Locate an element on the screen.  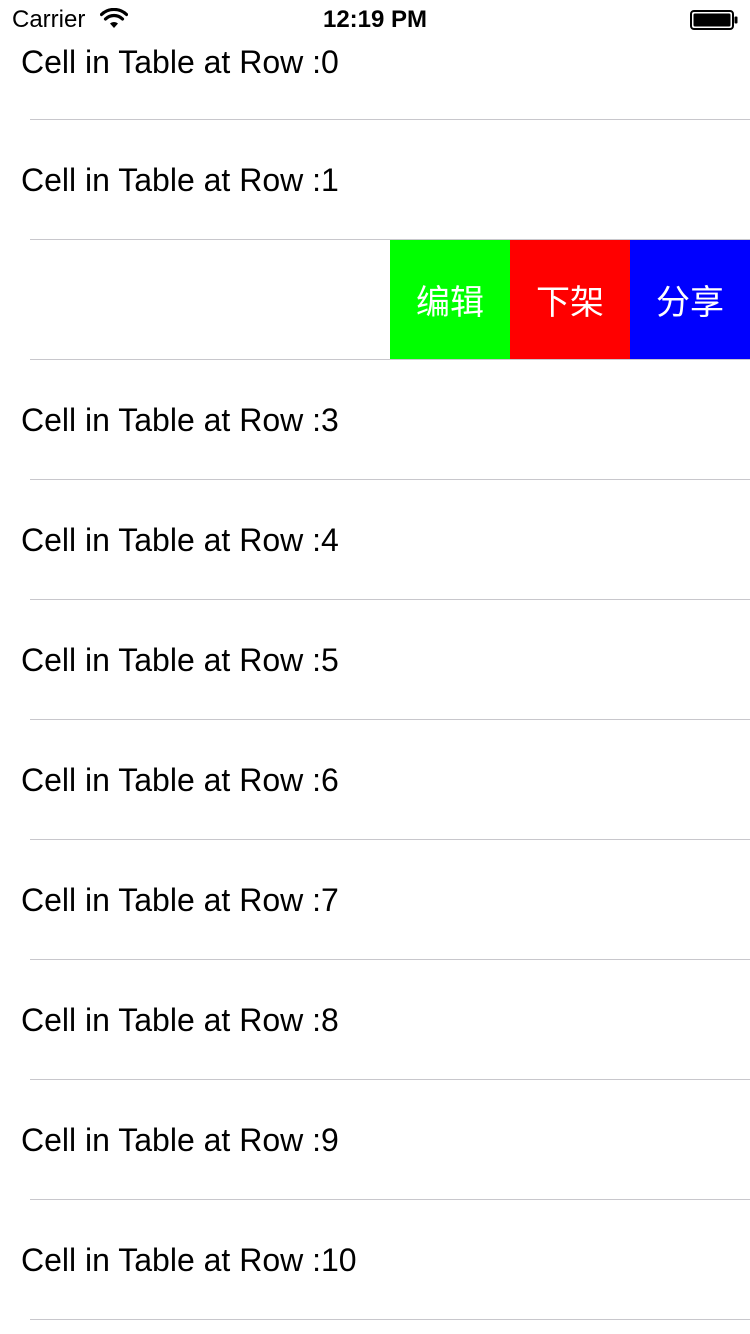
row-label: Cell in Table at Row :7 is located at coordinates (180, 900).